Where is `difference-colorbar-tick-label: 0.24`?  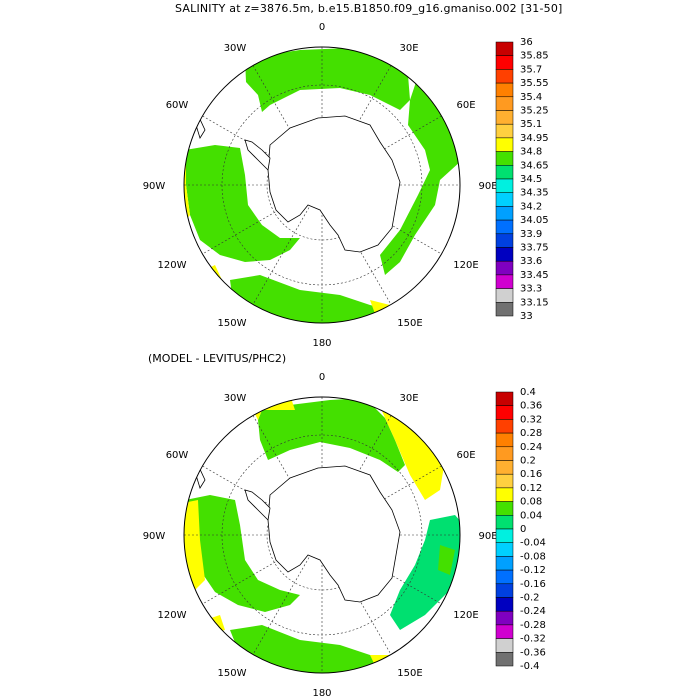 difference-colorbar-tick-label: 0.24 is located at coordinates (531, 447).